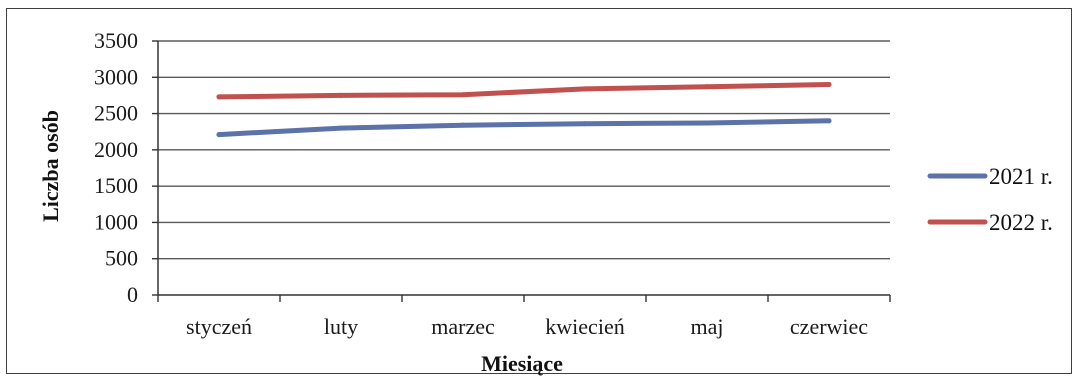 The height and width of the screenshot is (379, 1080). I want to click on x-tick-label-6: czerwiec, so click(829, 326).